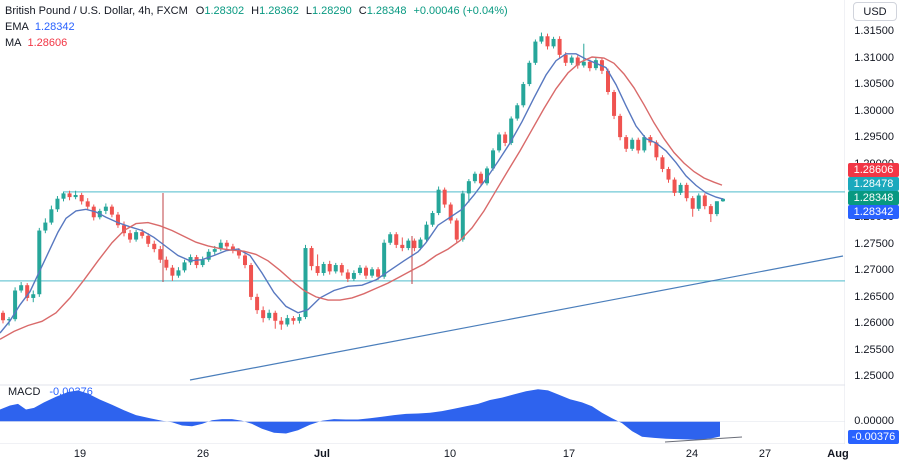 The width and height of the screenshot is (900, 466). What do you see at coordinates (838, 454) in the screenshot?
I see `time-tick-label: Aug` at bounding box center [838, 454].